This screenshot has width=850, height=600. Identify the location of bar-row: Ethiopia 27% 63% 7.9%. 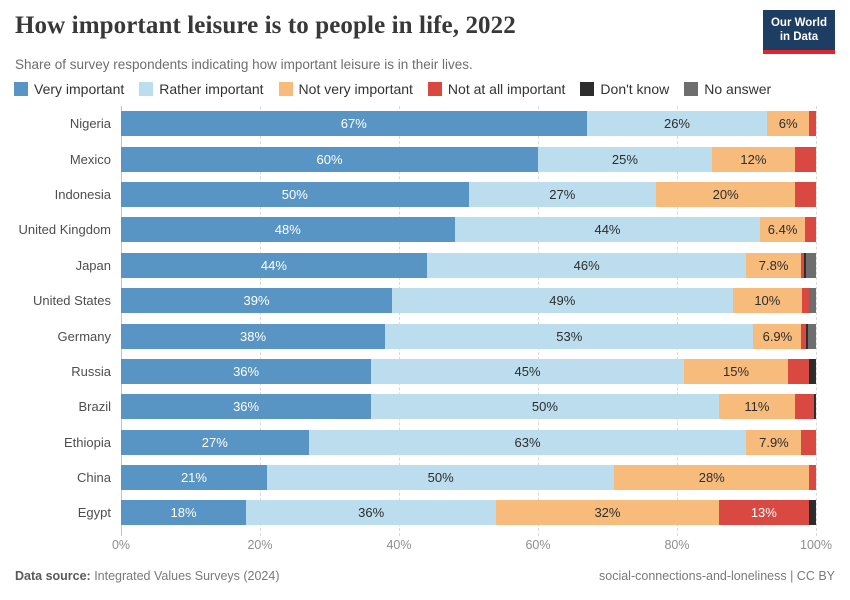
(425, 442).